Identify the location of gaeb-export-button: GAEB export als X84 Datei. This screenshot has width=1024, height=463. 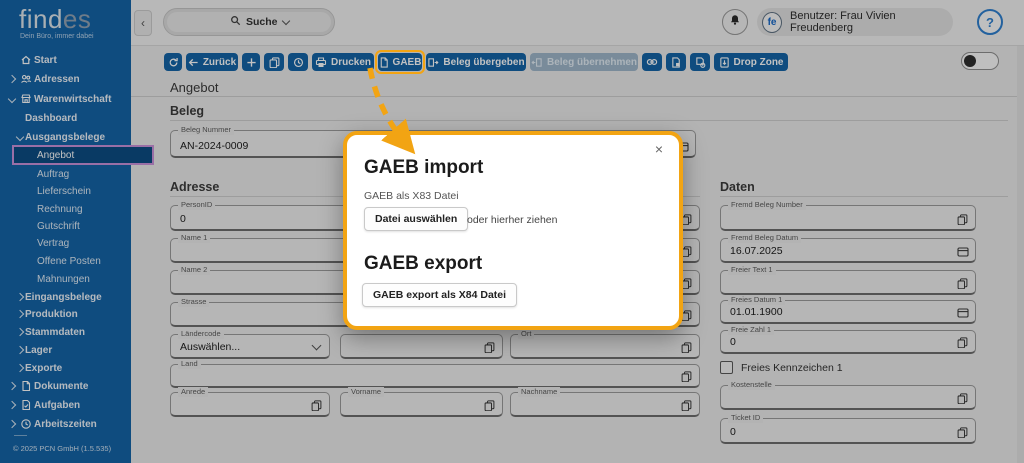
(440, 295).